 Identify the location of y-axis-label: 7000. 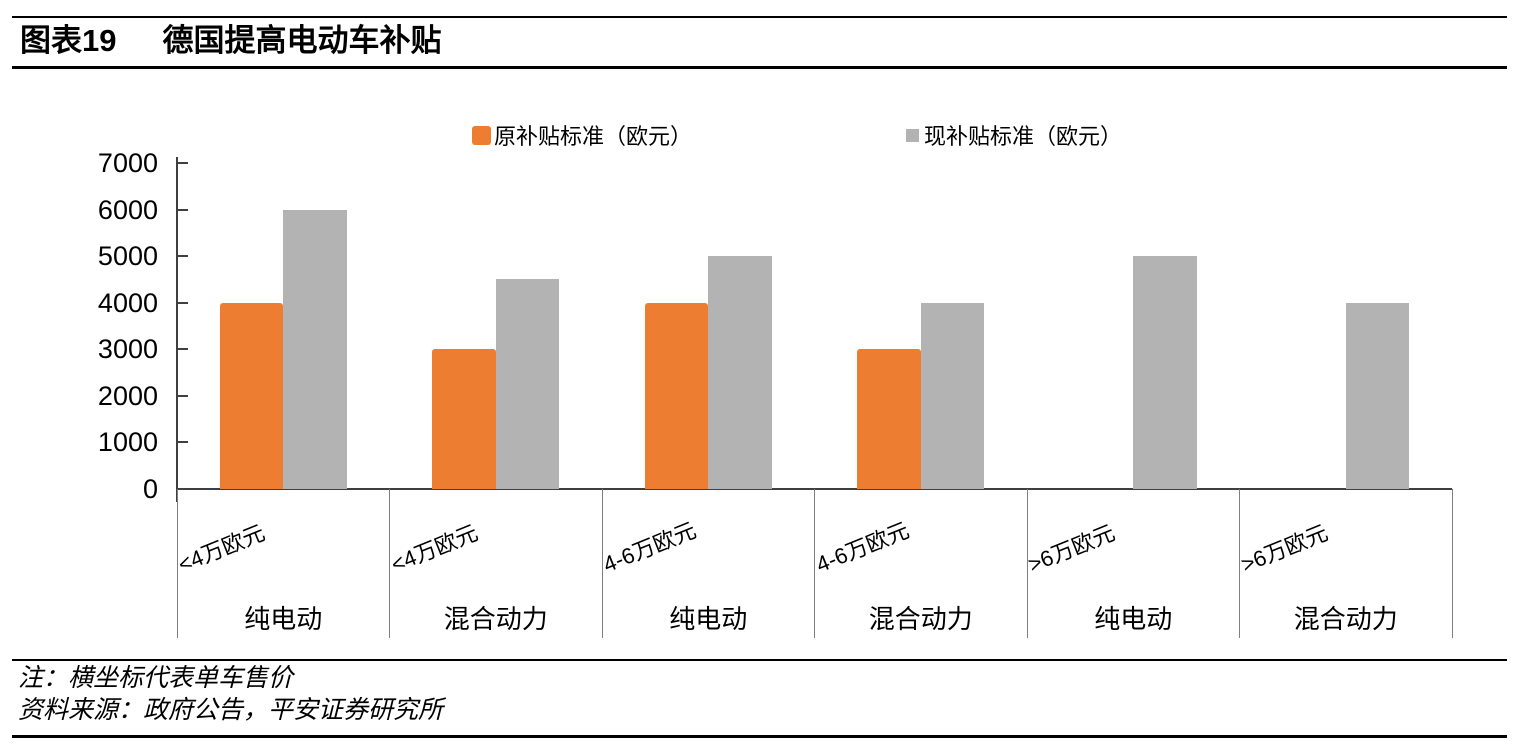
(127, 163).